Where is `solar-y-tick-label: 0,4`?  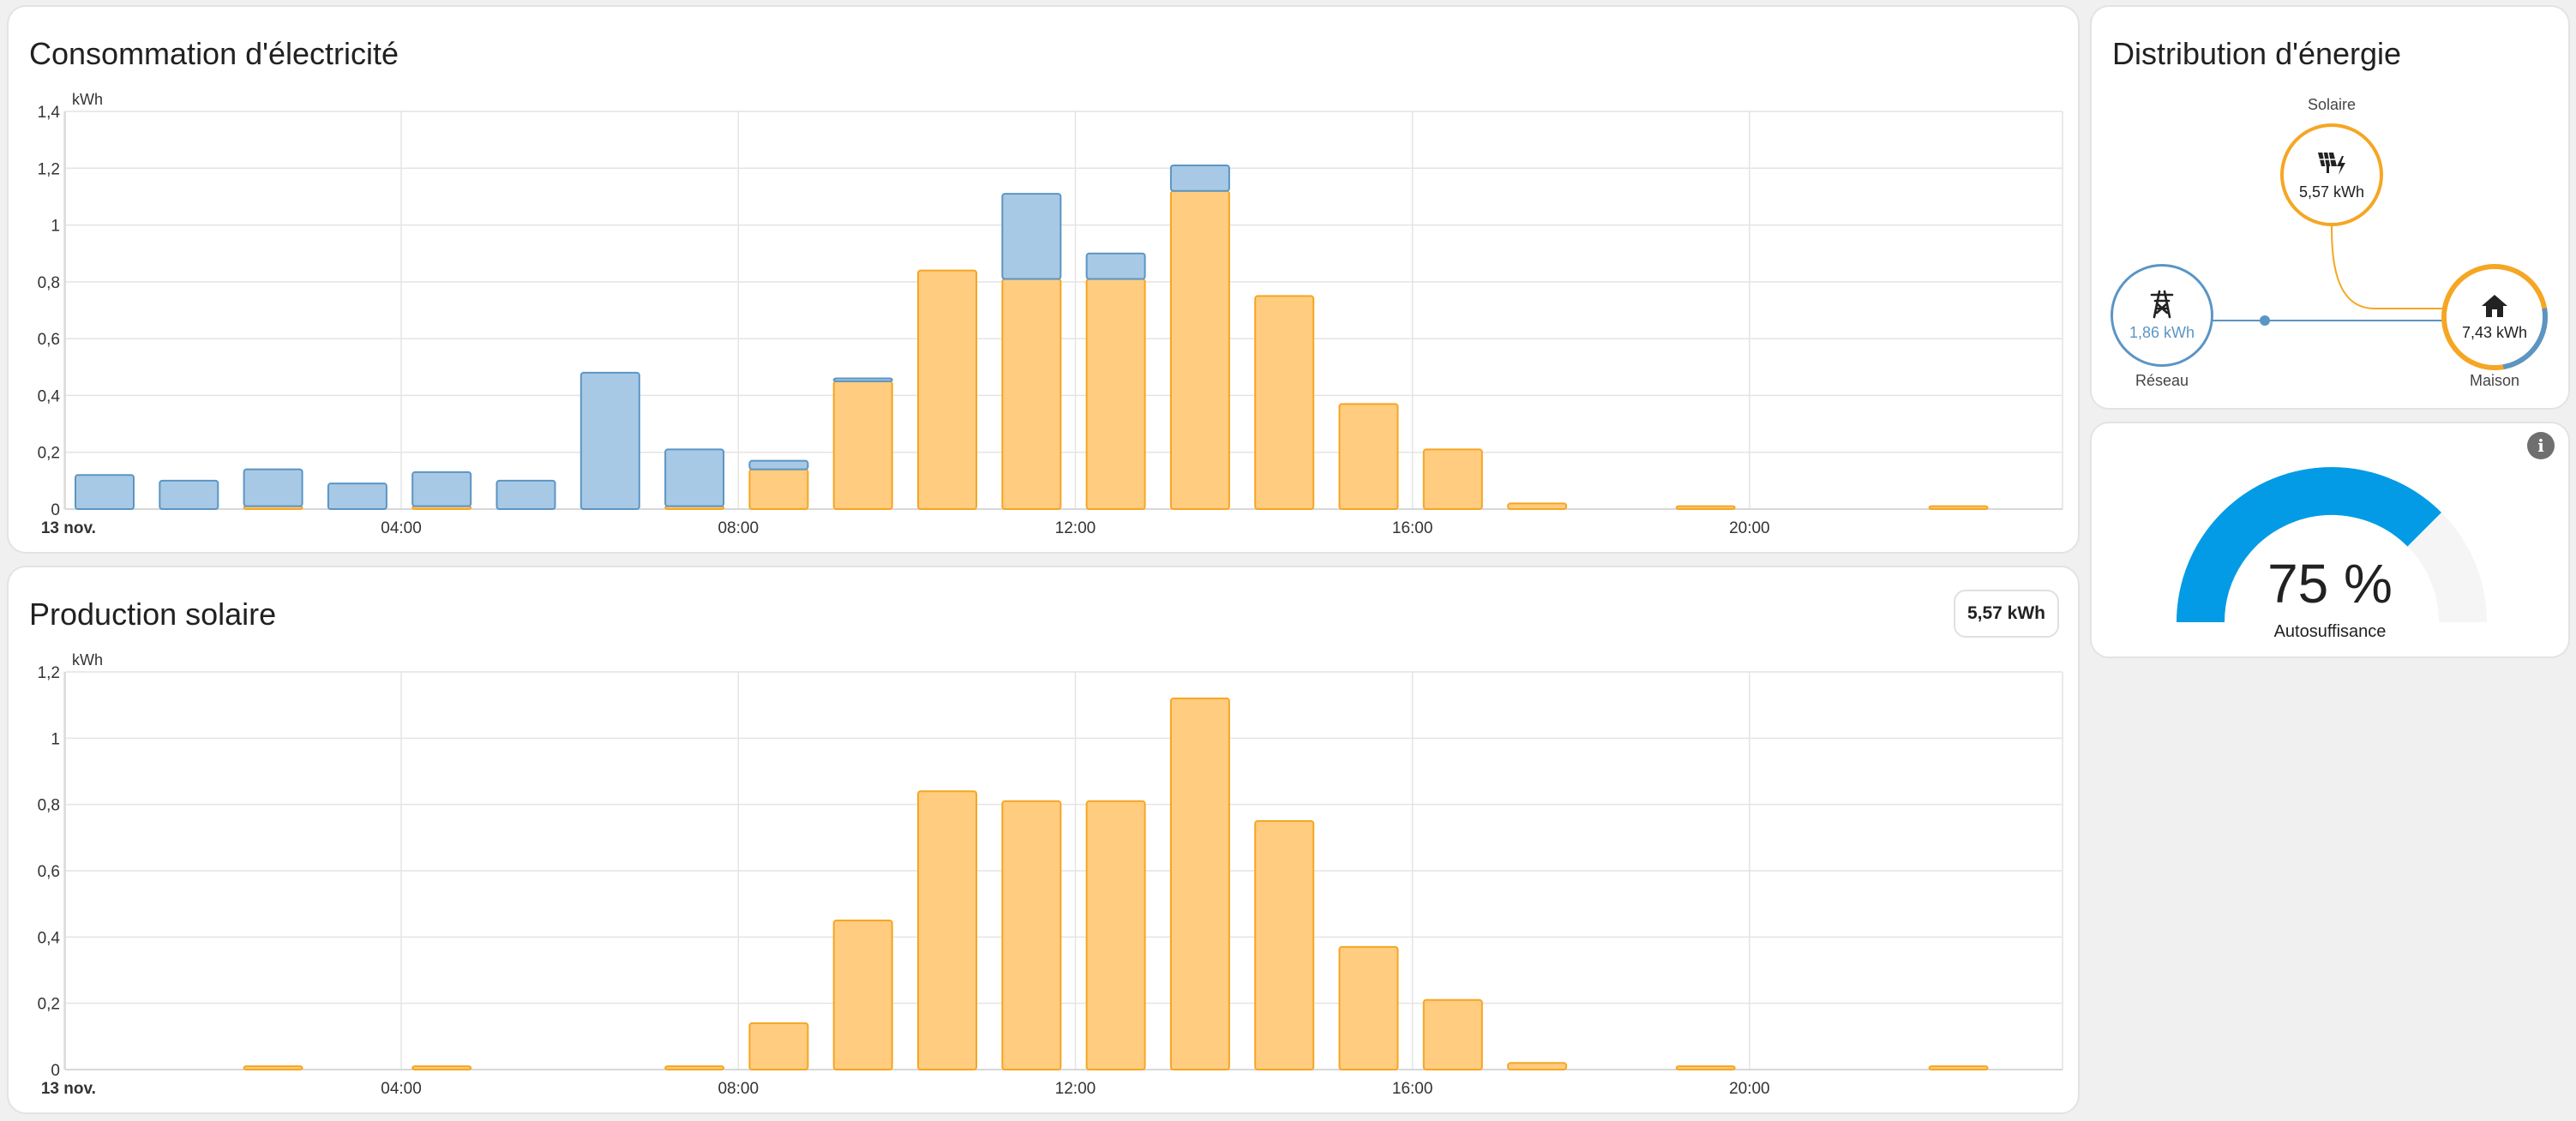 solar-y-tick-label: 0,4 is located at coordinates (49, 938).